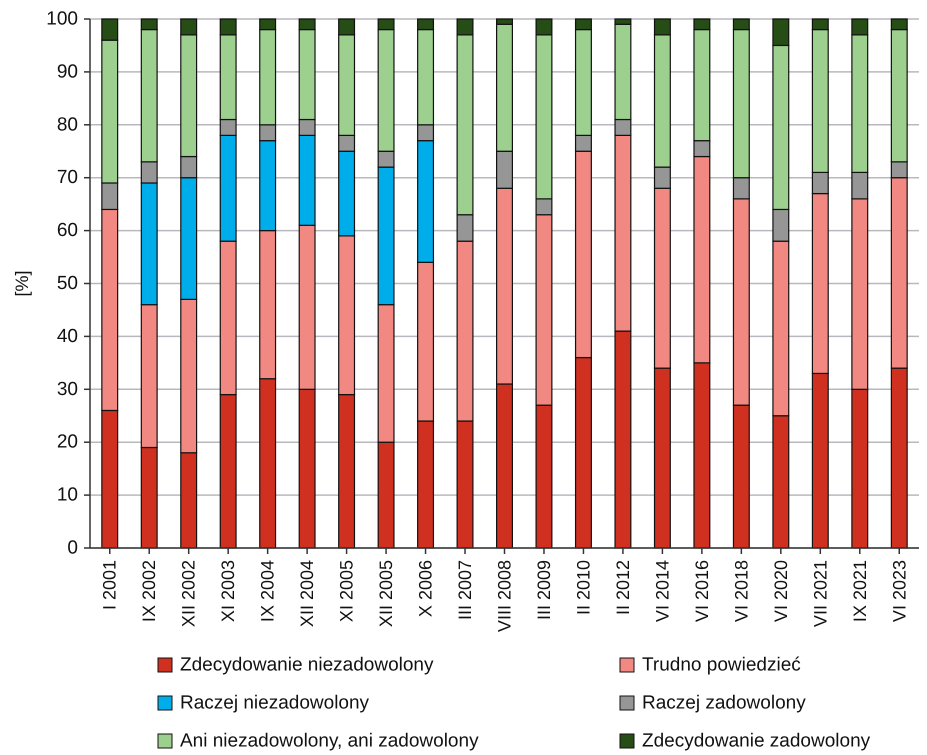  Describe the element at coordinates (899, 591) in the screenshot. I see `x-tick-label: VI 2023` at that location.